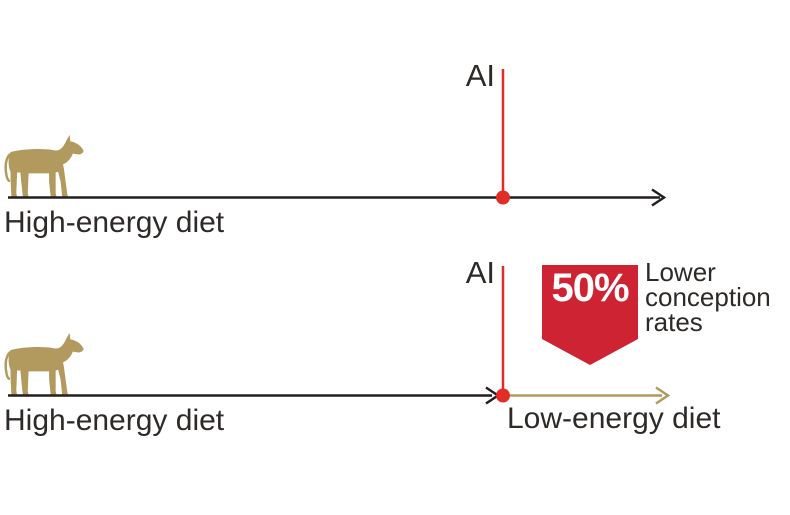 This screenshot has width=790, height=515. I want to click on ai-label-bottom: AI, so click(480, 272).